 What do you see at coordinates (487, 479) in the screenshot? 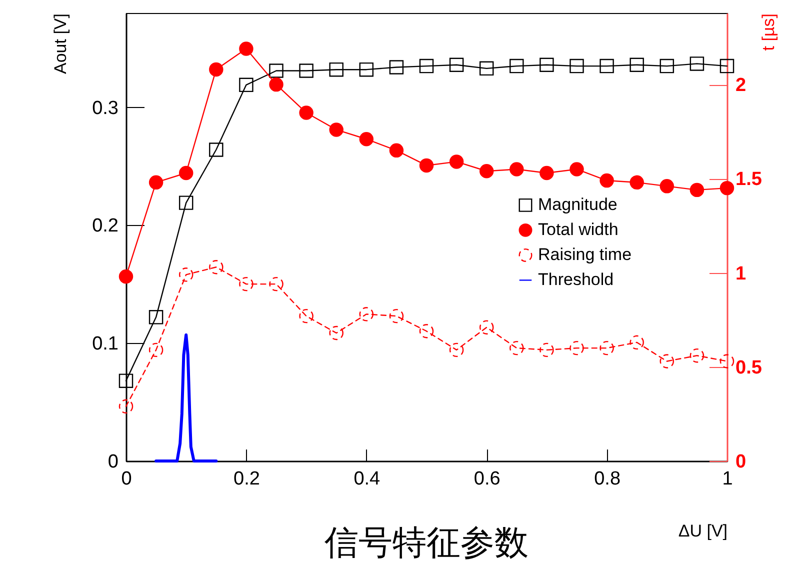
I see `x-tick-label: 0.6` at bounding box center [487, 479].